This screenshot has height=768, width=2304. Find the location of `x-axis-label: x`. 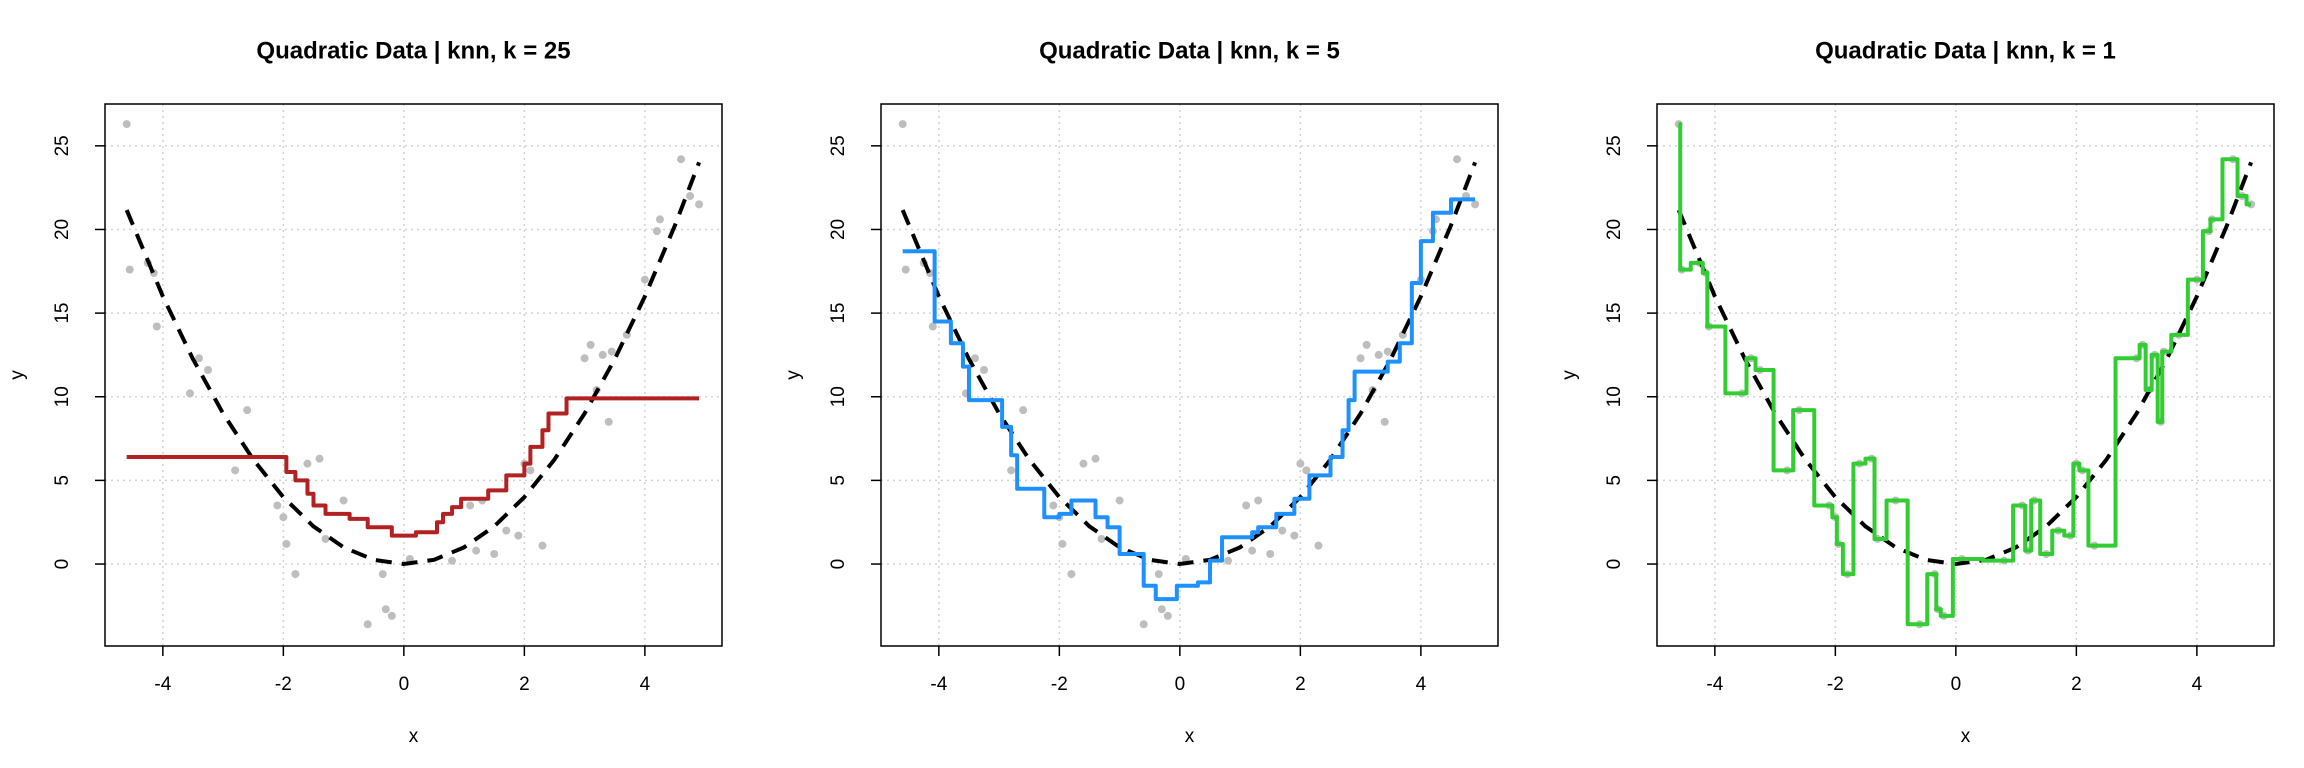

x-axis-label: x is located at coordinates (1966, 736).